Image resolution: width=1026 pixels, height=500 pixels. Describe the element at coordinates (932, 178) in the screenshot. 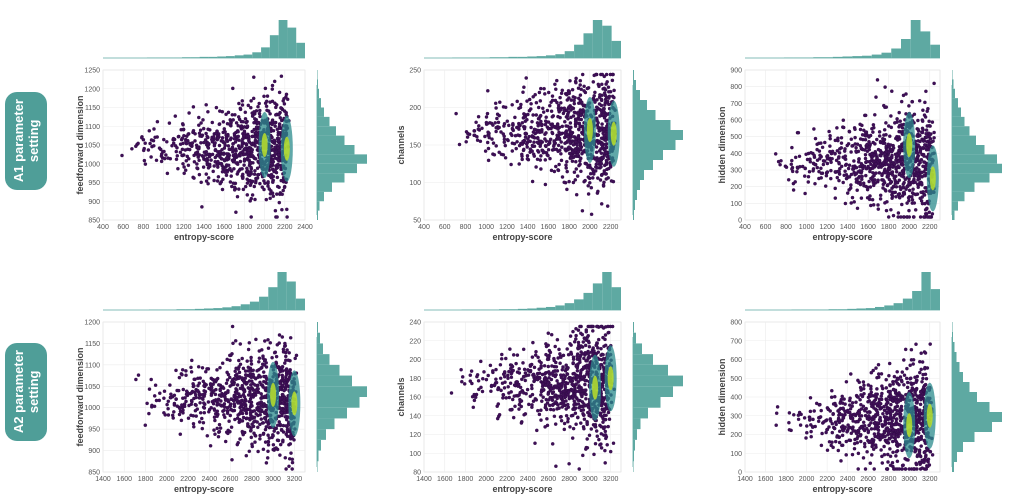

I see `density-core` at that location.